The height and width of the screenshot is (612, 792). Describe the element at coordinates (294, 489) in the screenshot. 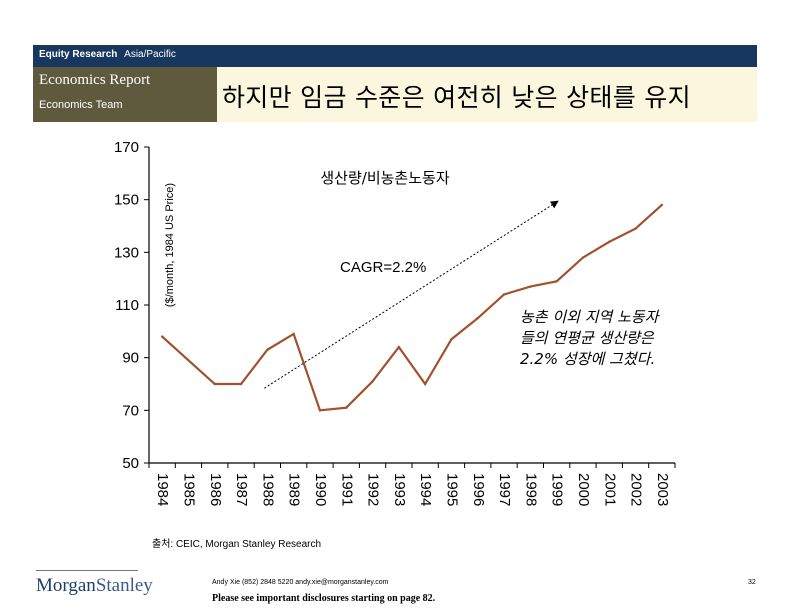

I see `x-tick-label: 1989` at that location.